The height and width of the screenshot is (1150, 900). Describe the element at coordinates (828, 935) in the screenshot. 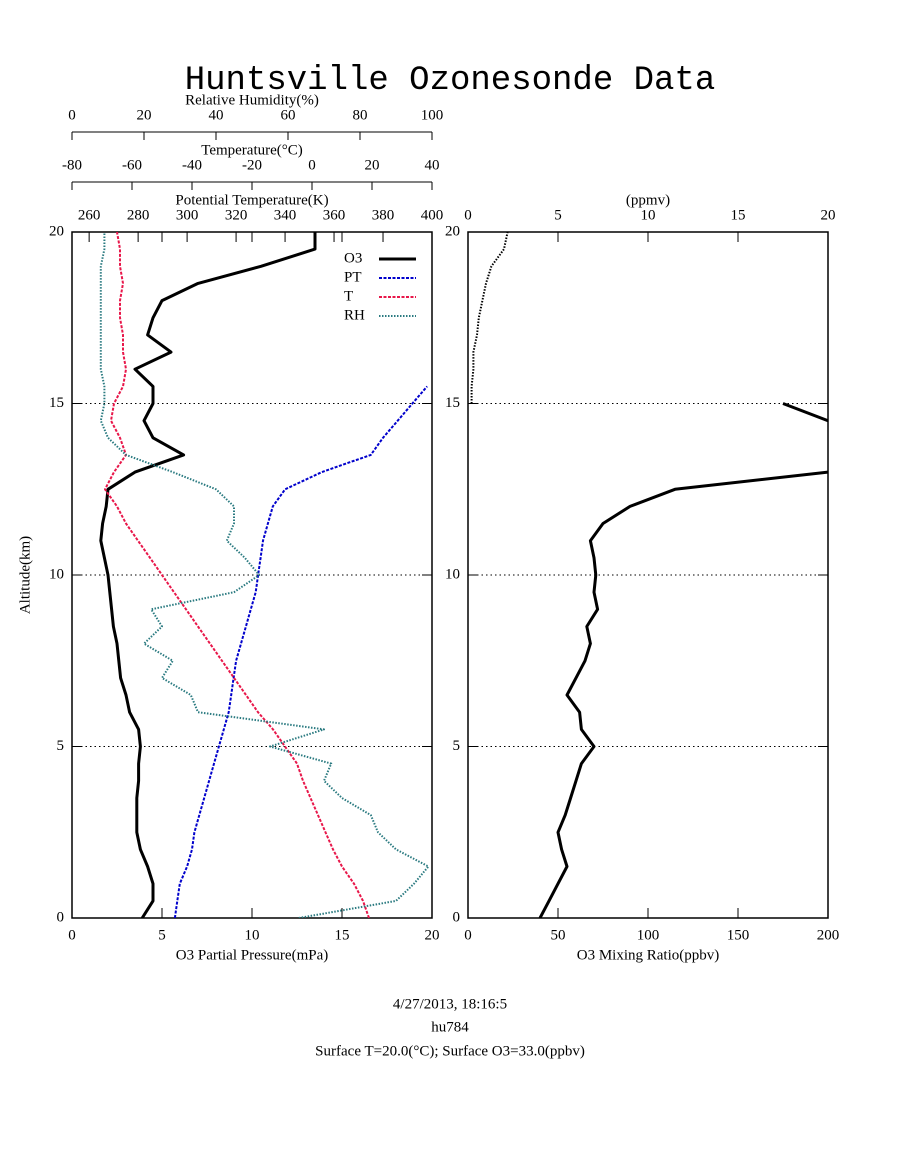

I see `x-tick-label: 200` at that location.